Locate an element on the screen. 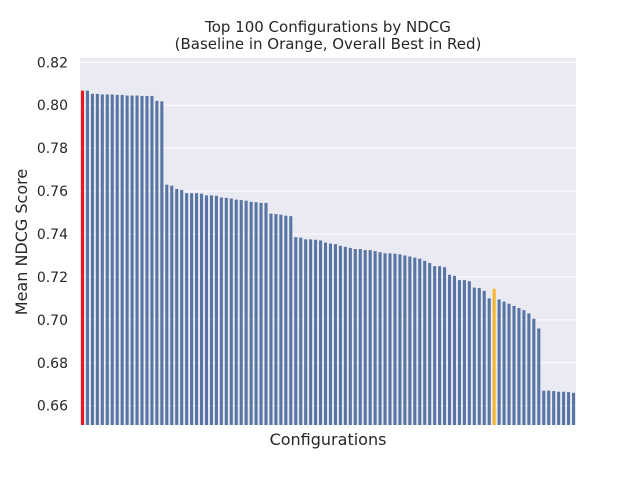 The height and width of the screenshot is (480, 640). chart-title: Top 100 Configurations by NDCG is located at coordinates (327, 27).